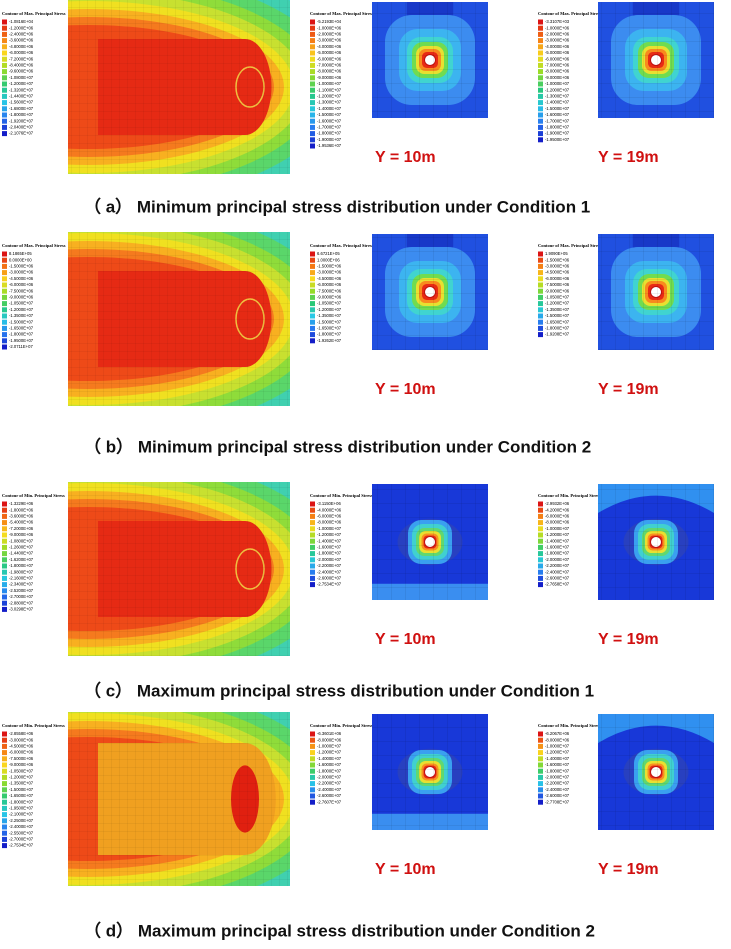  I want to click on legend-value: -1.3000E+07, so click(329, 102).